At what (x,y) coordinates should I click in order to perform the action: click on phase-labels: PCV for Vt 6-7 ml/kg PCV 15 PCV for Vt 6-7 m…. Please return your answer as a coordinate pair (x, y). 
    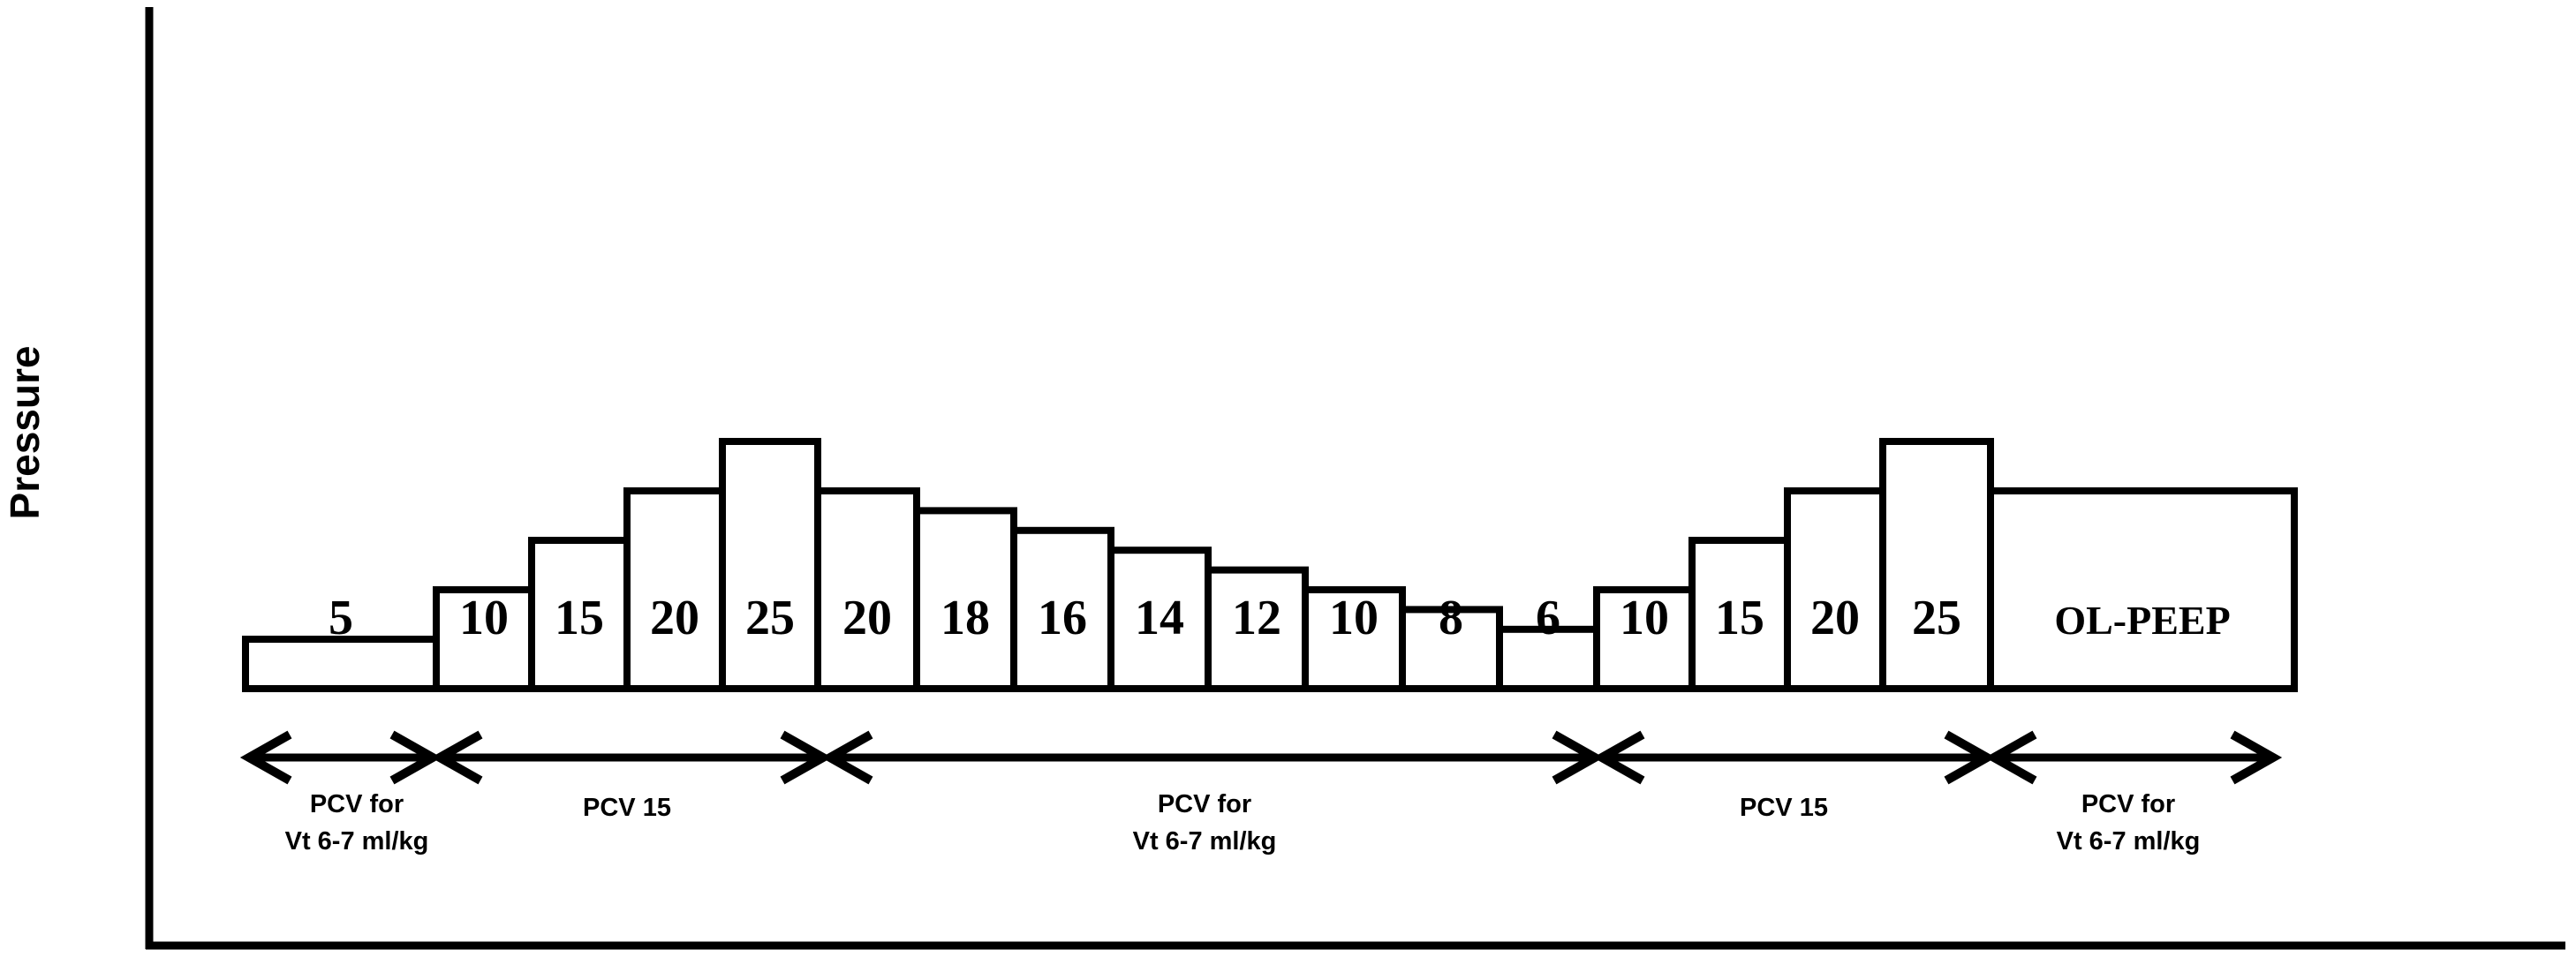
    Looking at the image, I should click on (1243, 823).